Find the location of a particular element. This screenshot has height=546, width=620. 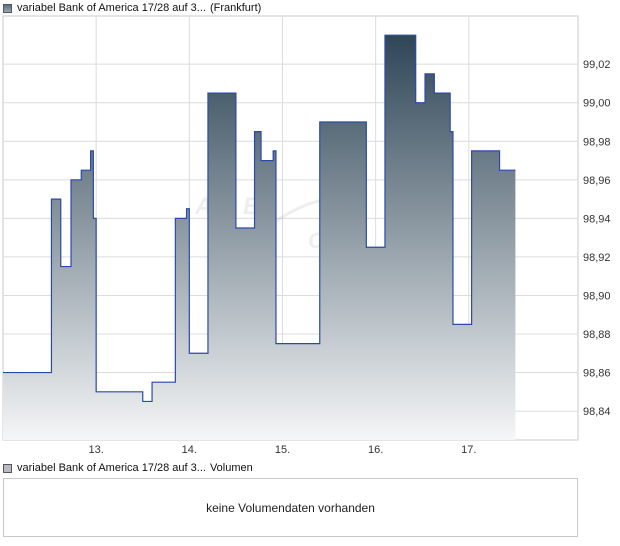

y-tick-label: 98,88 is located at coordinates (597, 335).